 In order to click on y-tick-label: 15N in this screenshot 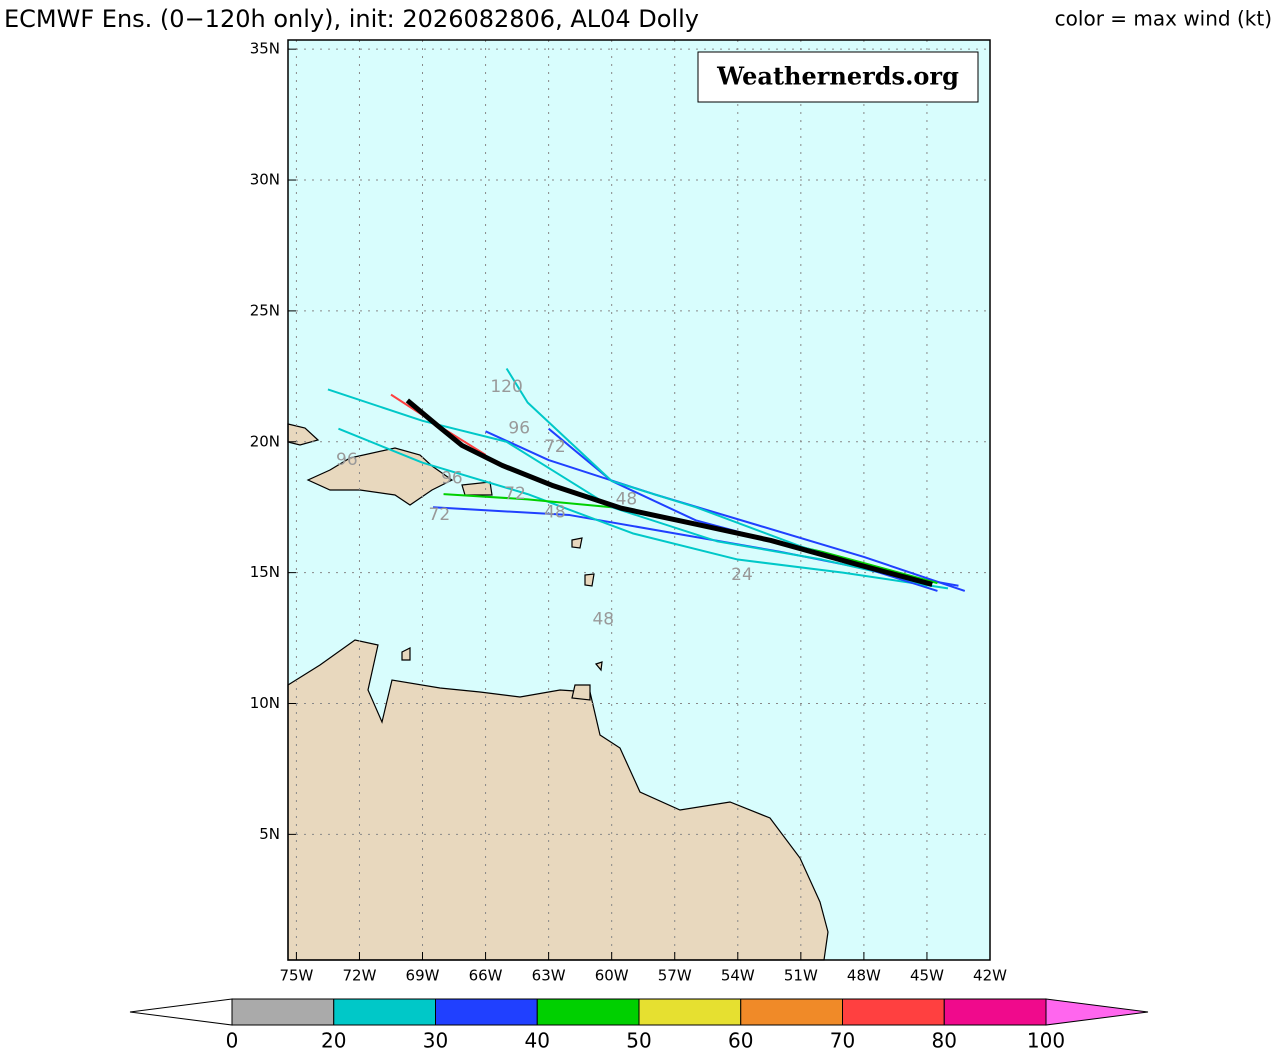, I will do `click(265, 572)`.